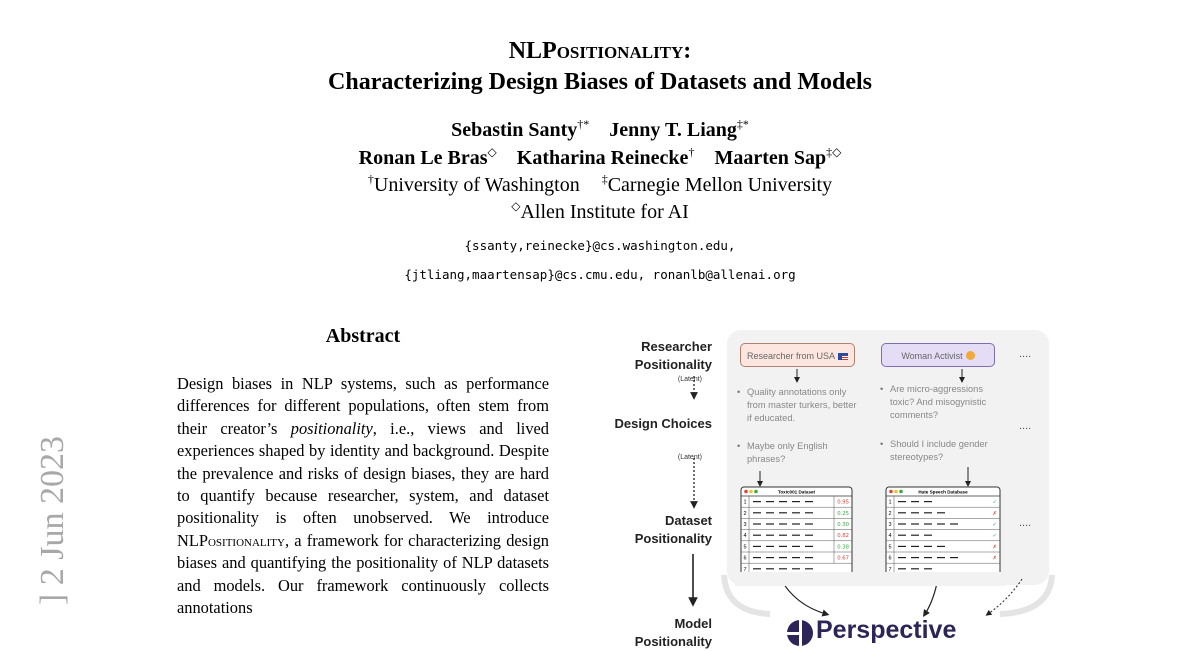 This screenshot has width=1200, height=651. Describe the element at coordinates (720, 185) in the screenshot. I see `affiliation-name: Carnegie Mellon University` at that location.